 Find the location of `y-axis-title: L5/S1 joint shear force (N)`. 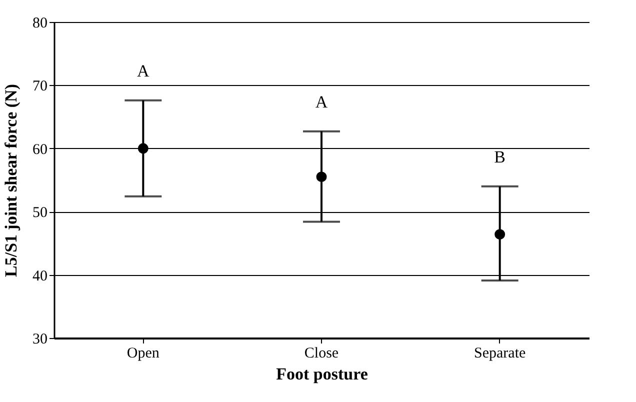

y-axis-title: L5/S1 joint shear force (N) is located at coordinates (11, 180).